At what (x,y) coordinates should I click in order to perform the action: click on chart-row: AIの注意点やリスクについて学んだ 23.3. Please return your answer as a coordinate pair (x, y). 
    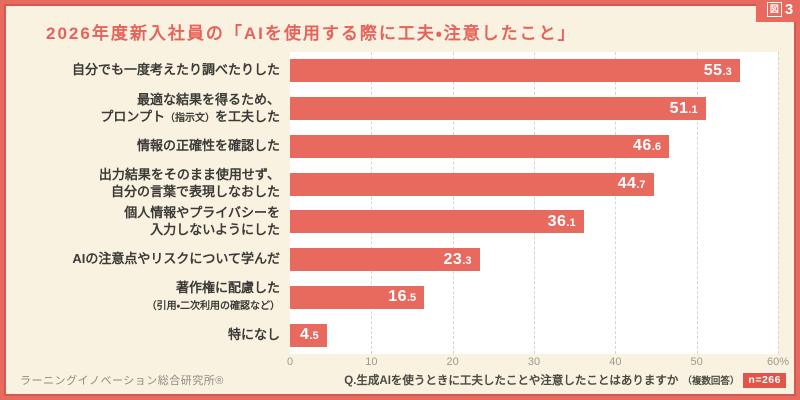
    Looking at the image, I should click on (411, 260).